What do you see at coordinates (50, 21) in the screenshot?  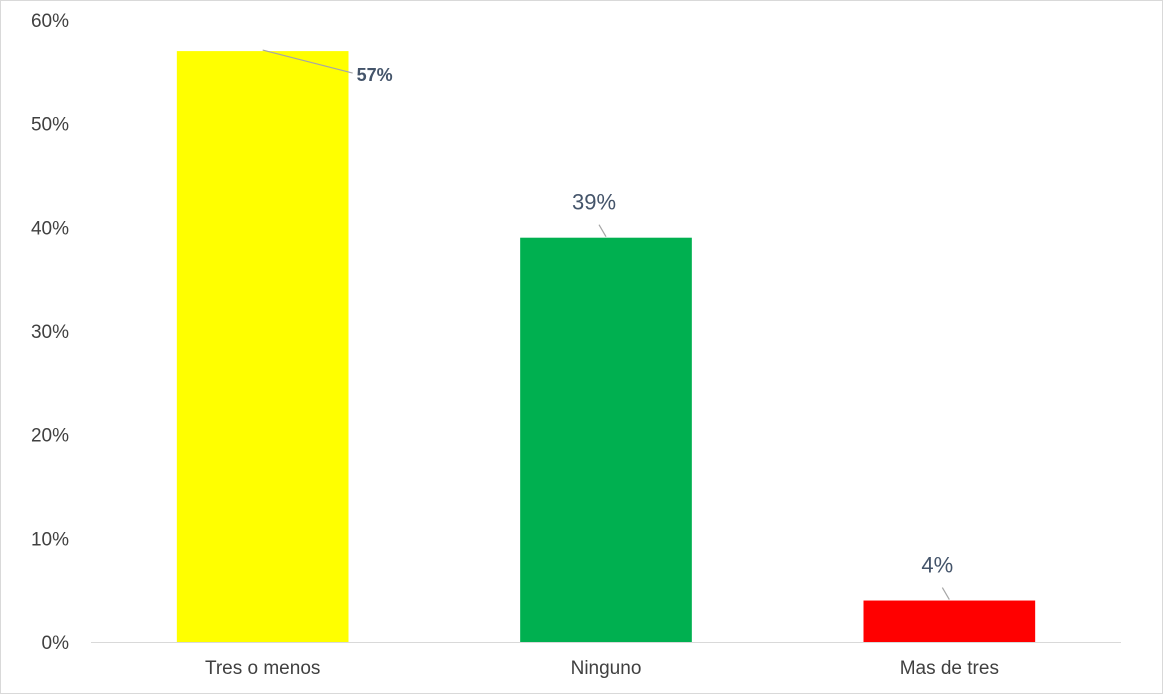 I see `y-tick-label: 60%` at bounding box center [50, 21].